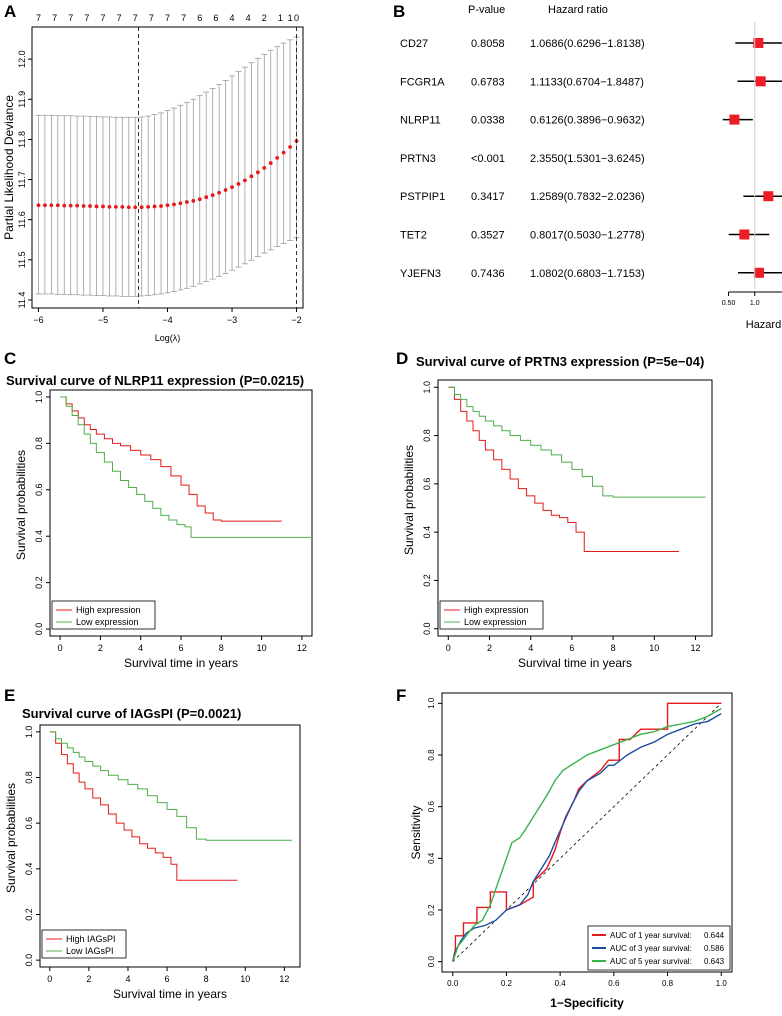 The height and width of the screenshot is (1016, 782). What do you see at coordinates (167, 320) in the screenshot?
I see `x-tick-label: −4` at bounding box center [167, 320].